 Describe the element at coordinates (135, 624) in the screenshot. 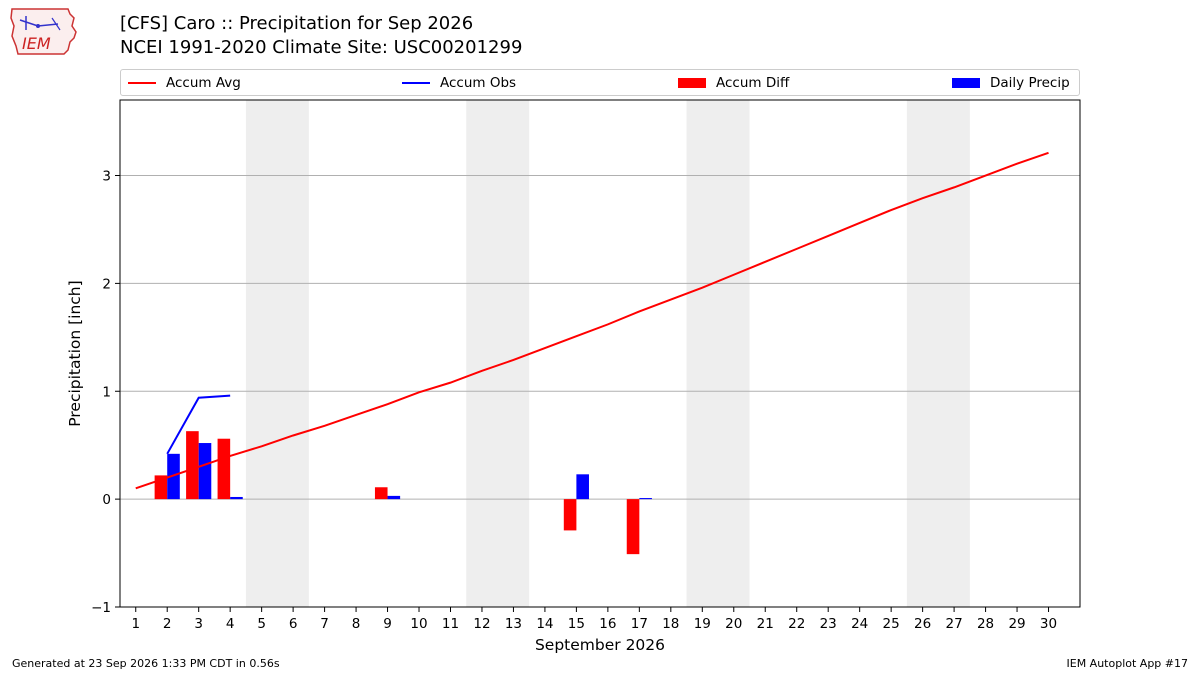

I see `x-tick-label: 1` at that location.